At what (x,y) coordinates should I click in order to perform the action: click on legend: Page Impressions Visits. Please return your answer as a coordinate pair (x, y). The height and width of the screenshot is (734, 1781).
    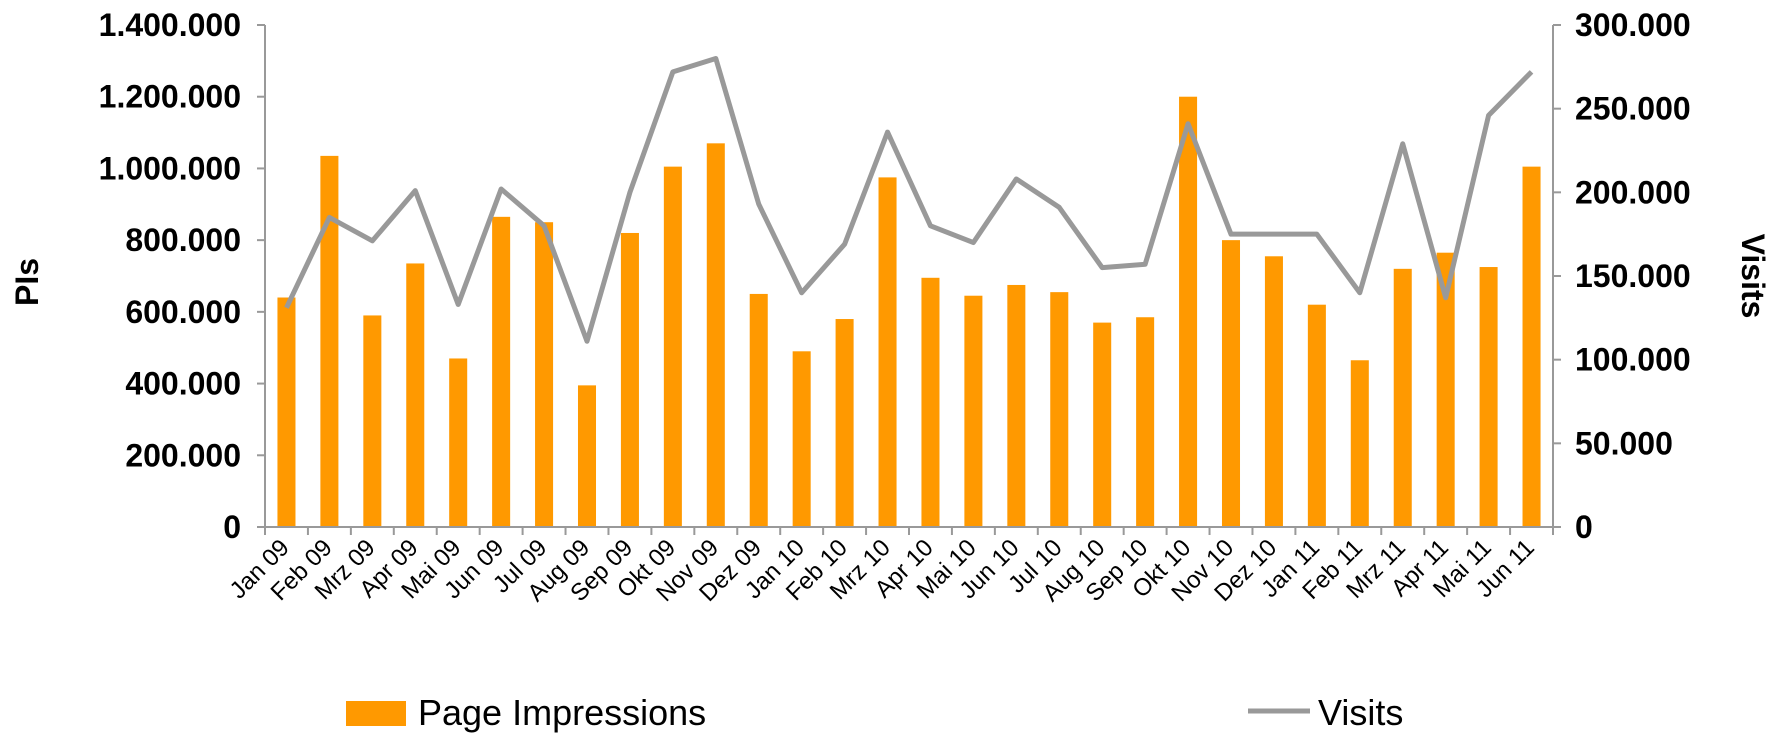
    Looking at the image, I should click on (874, 712).